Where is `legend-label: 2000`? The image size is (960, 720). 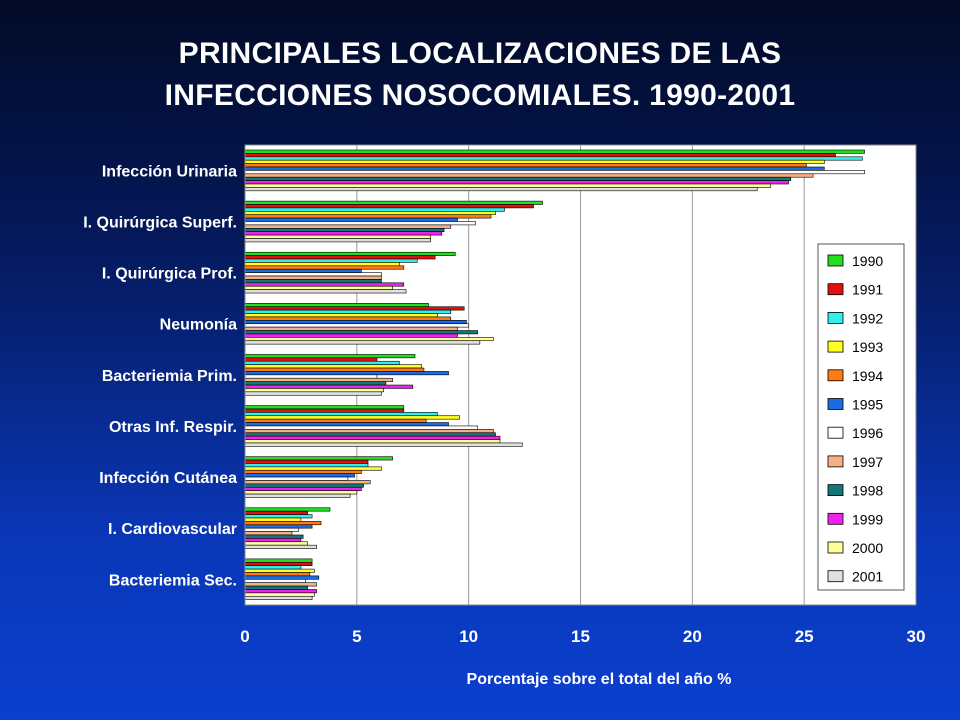 legend-label: 2000 is located at coordinates (867, 548).